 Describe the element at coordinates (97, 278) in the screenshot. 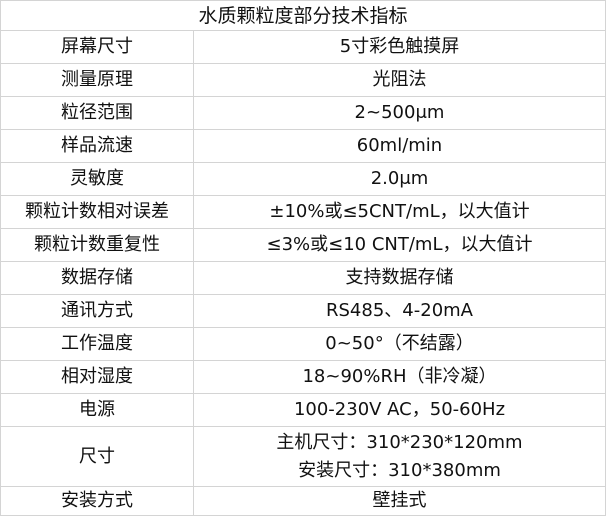

I see `spec-label: 数据存储` at that location.